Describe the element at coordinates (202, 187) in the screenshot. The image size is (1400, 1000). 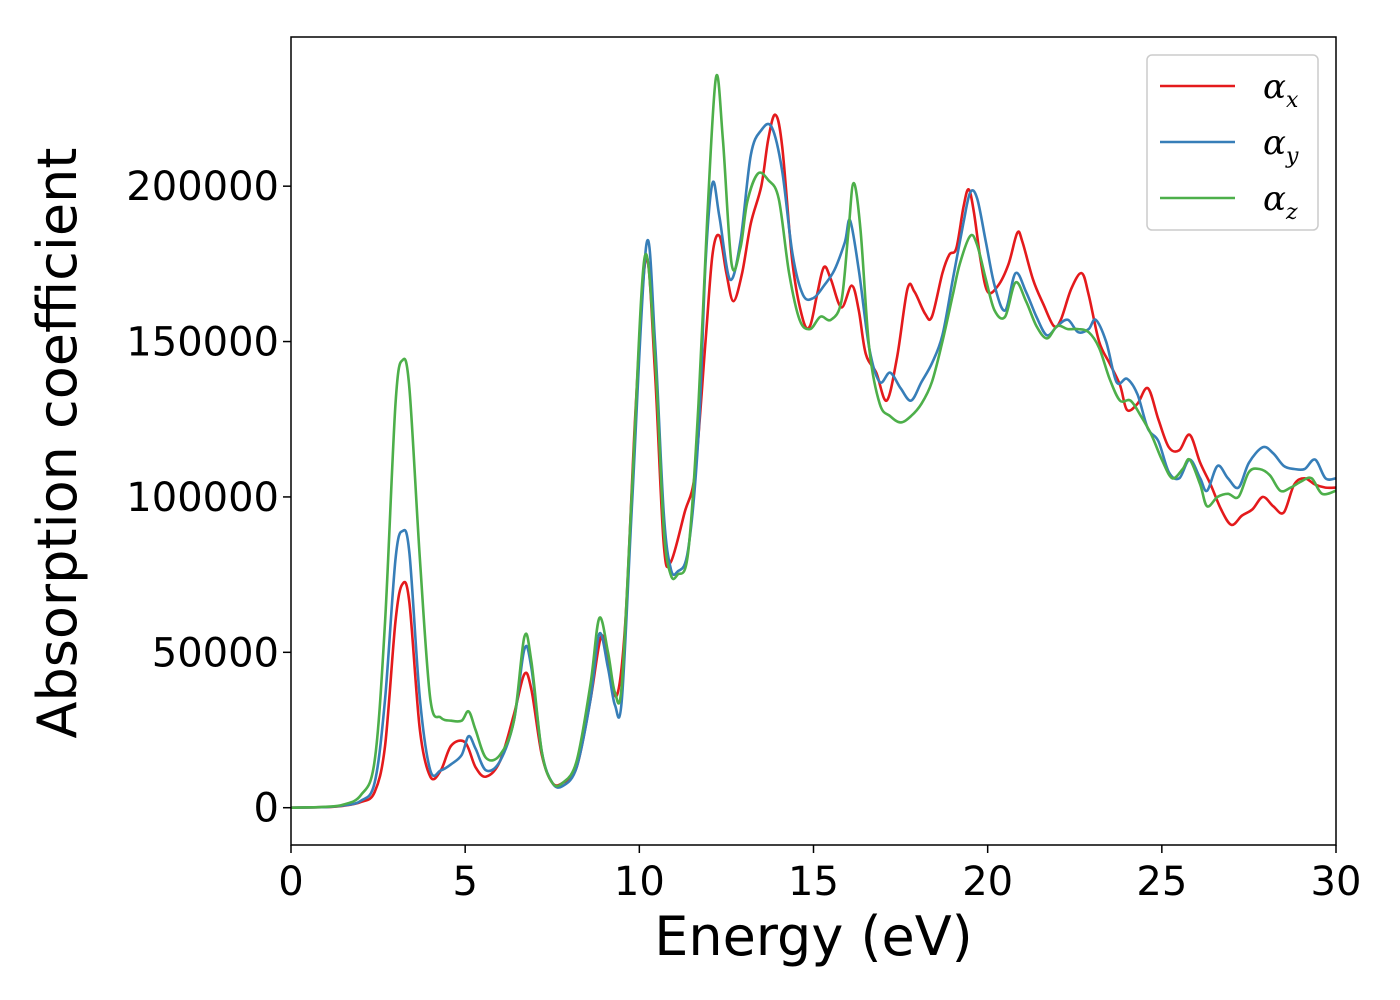
I see `y-tick-label: 200000` at that location.